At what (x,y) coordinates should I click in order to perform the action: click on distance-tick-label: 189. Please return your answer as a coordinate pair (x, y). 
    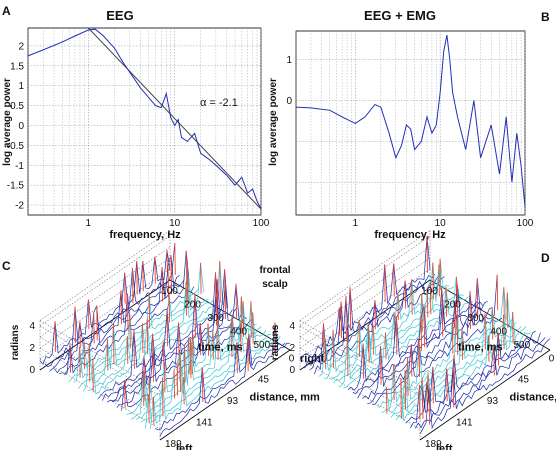
    Looking at the image, I should click on (173, 444).